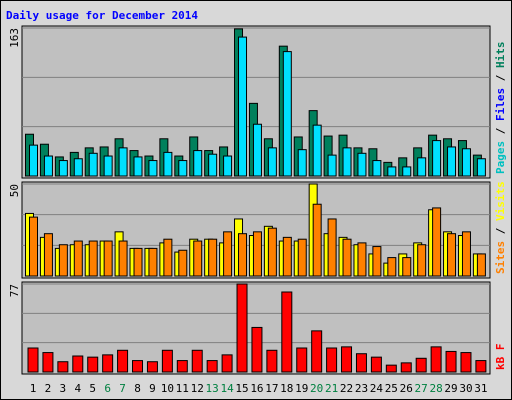 The image size is (512, 400). What do you see at coordinates (227, 388) in the screenshot?
I see `x-tick-label: 14` at bounding box center [227, 388].